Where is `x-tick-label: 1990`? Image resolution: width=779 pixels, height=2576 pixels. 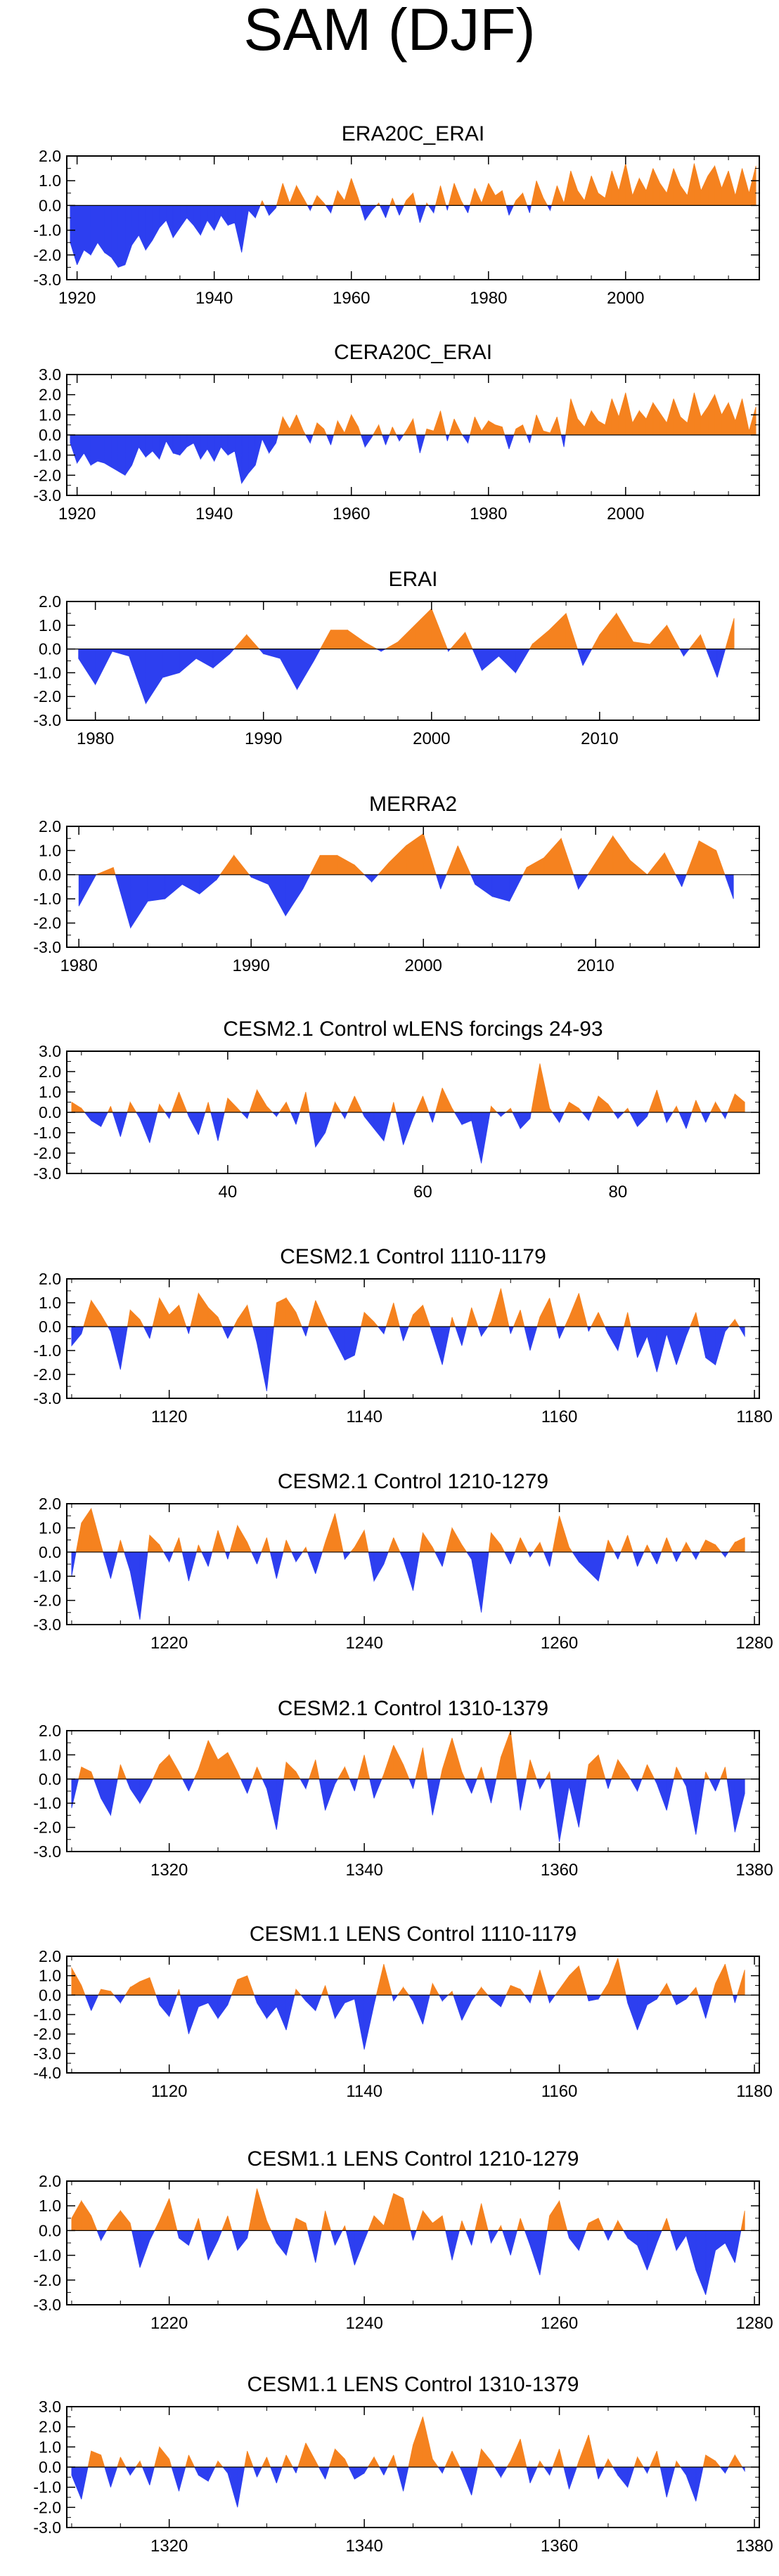
x-tick-label: 1990 is located at coordinates (263, 738).